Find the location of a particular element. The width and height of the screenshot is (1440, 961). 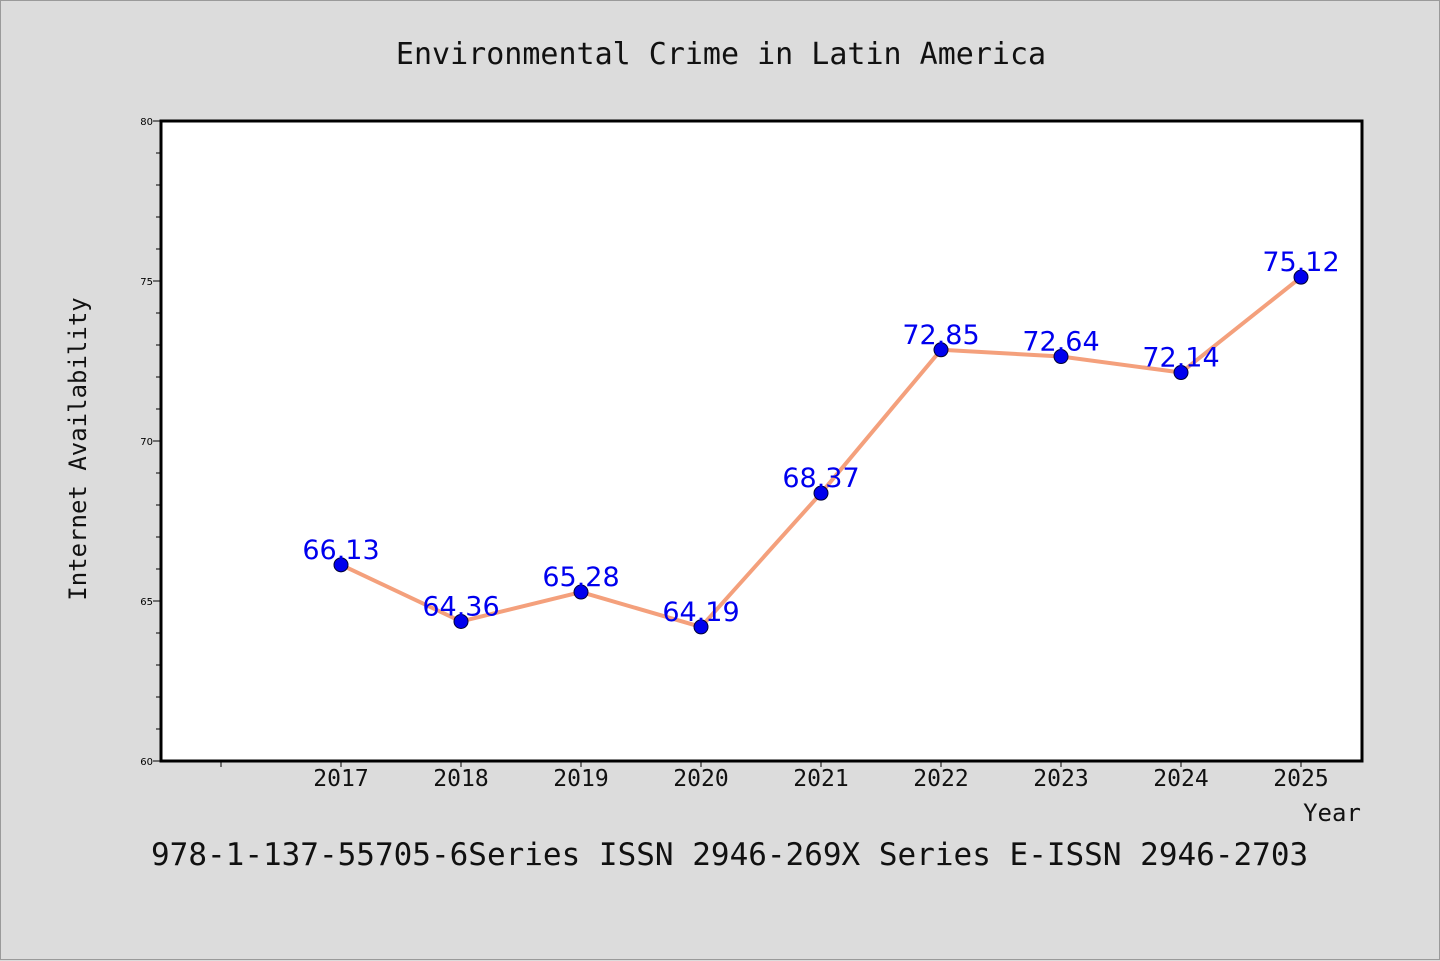

x-tick-label: 2022 is located at coordinates (940, 779).